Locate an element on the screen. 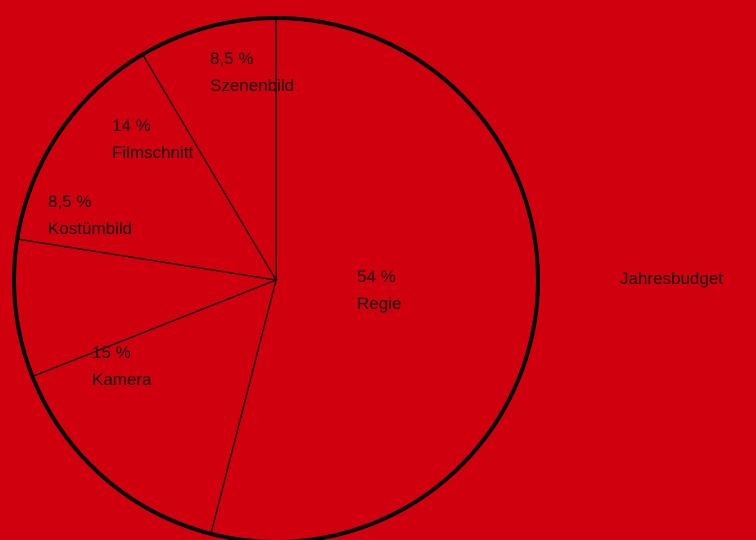 Image resolution: width=756 pixels, height=540 pixels. slice-name-label: Regie is located at coordinates (379, 303).